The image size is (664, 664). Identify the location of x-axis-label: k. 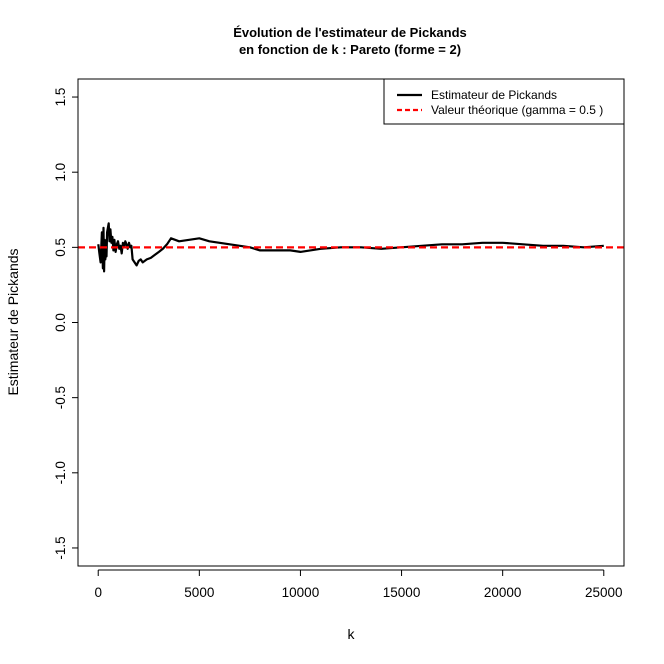
(352, 634).